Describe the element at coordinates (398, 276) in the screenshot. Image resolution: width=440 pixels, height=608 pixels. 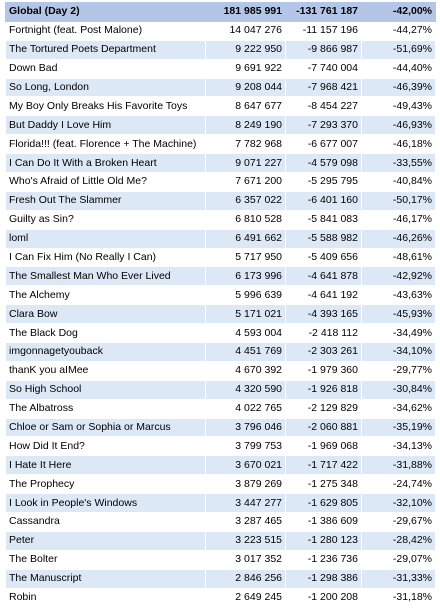
I see `pct-change-cell: -42,92%` at that location.